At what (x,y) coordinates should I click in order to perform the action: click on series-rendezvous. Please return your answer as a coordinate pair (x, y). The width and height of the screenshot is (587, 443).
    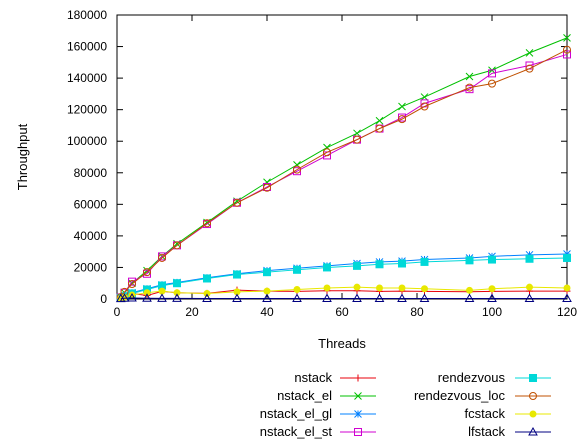
    Looking at the image, I should click on (343, 277).